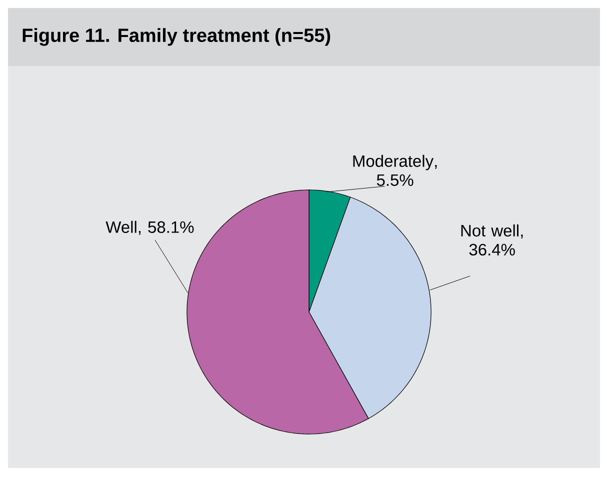 Image resolution: width=607 pixels, height=481 pixels. What do you see at coordinates (176, 37) in the screenshot?
I see `chart-title: Figure 11. Family treatment (n=55)` at bounding box center [176, 37].